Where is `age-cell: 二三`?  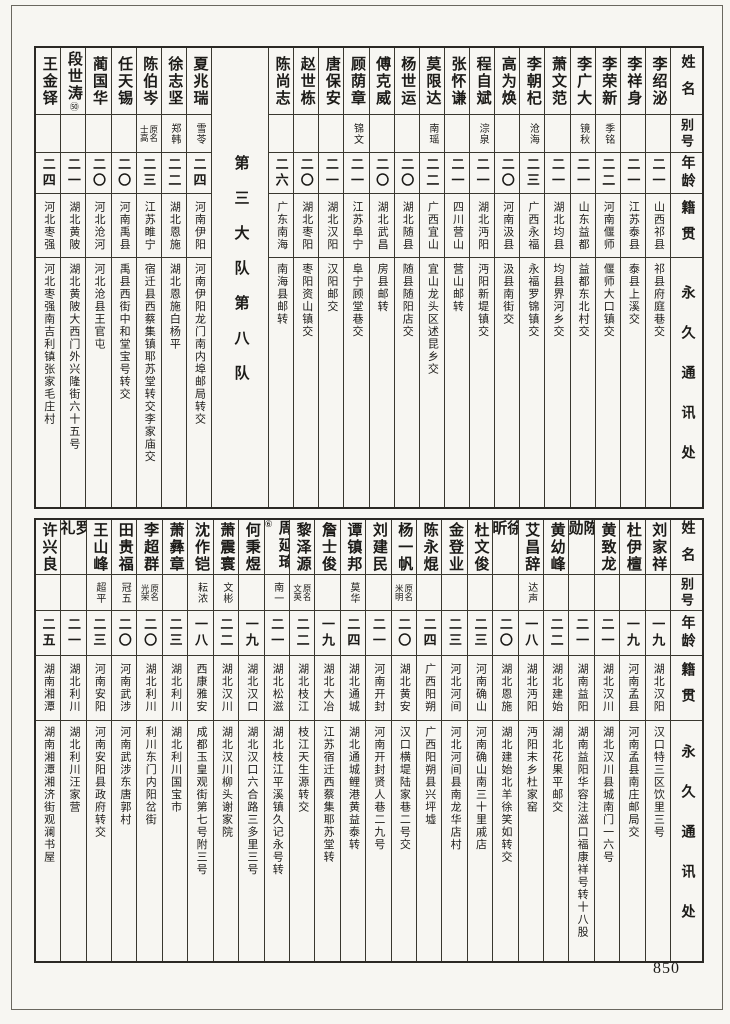
age-cell: 二三 is located at coordinates (532, 173).